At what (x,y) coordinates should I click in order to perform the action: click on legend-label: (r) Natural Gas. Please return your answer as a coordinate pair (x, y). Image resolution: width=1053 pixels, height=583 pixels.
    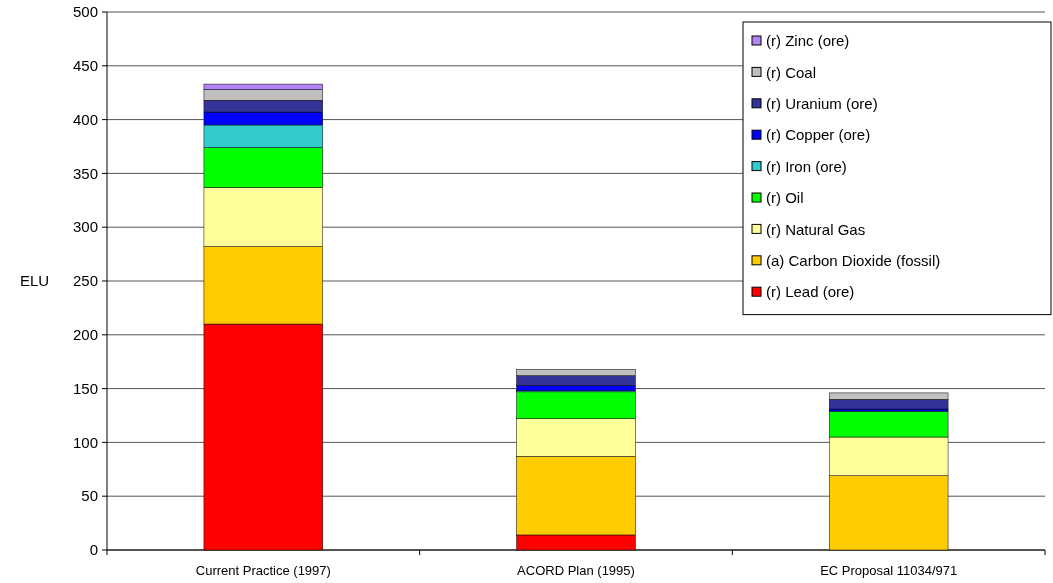
    Looking at the image, I should click on (816, 229).